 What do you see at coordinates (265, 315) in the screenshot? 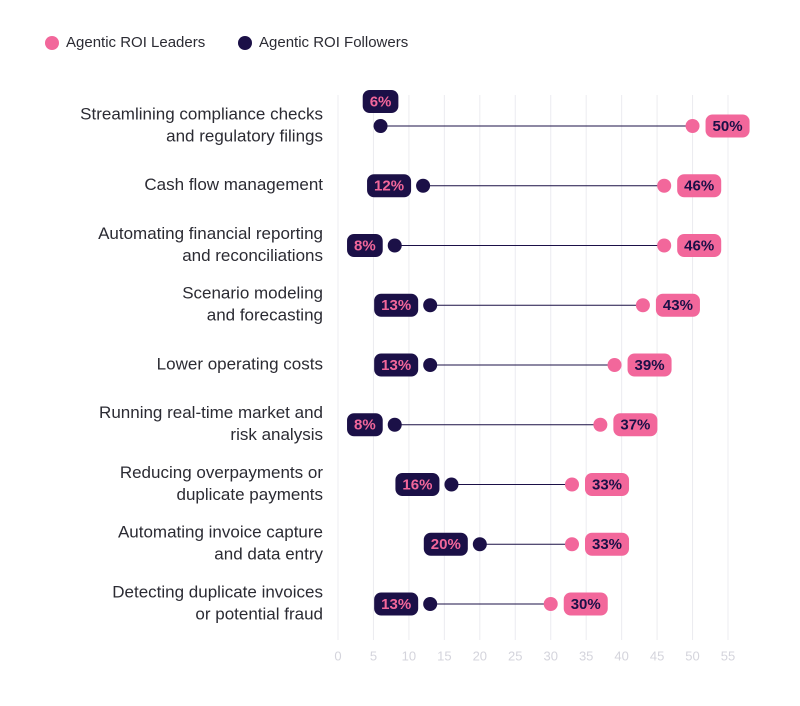
I see `category-label: and forecasting` at bounding box center [265, 315].